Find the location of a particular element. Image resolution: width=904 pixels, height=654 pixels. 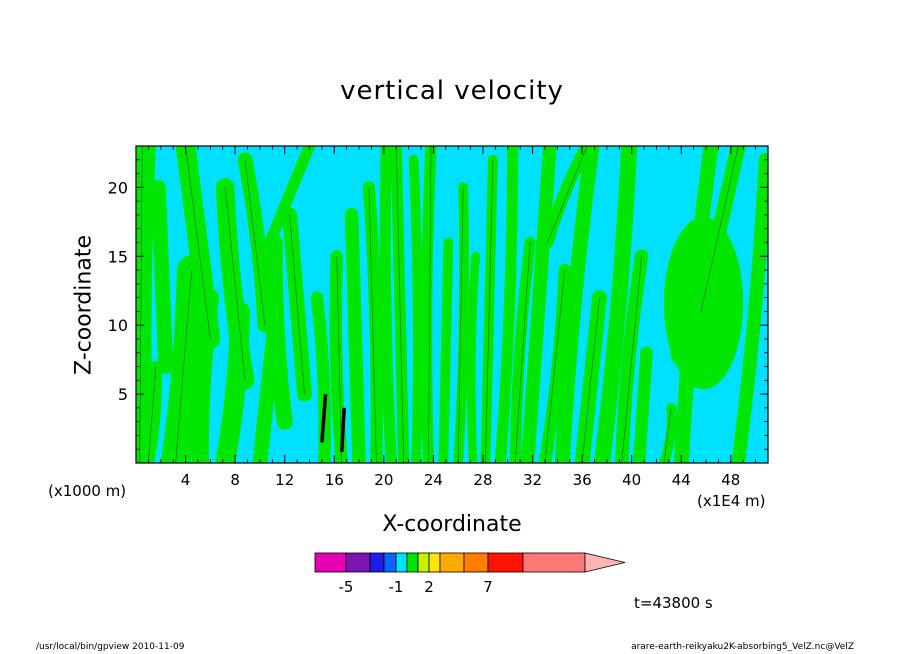

x-unit-right: (x1E4 m) is located at coordinates (731, 501).